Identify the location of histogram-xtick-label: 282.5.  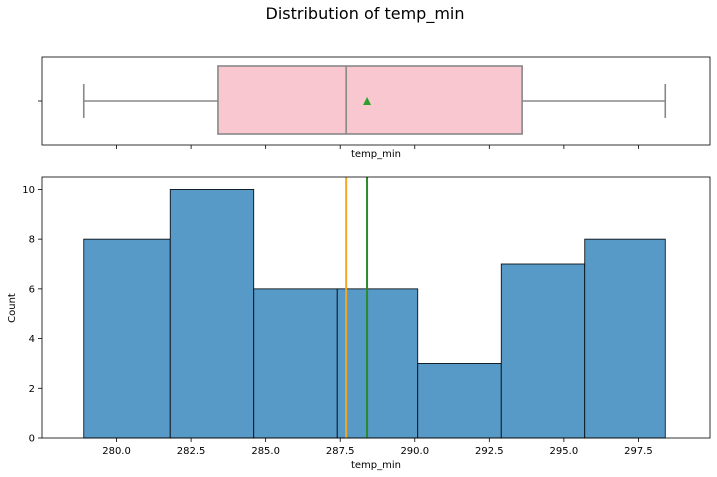
(191, 451).